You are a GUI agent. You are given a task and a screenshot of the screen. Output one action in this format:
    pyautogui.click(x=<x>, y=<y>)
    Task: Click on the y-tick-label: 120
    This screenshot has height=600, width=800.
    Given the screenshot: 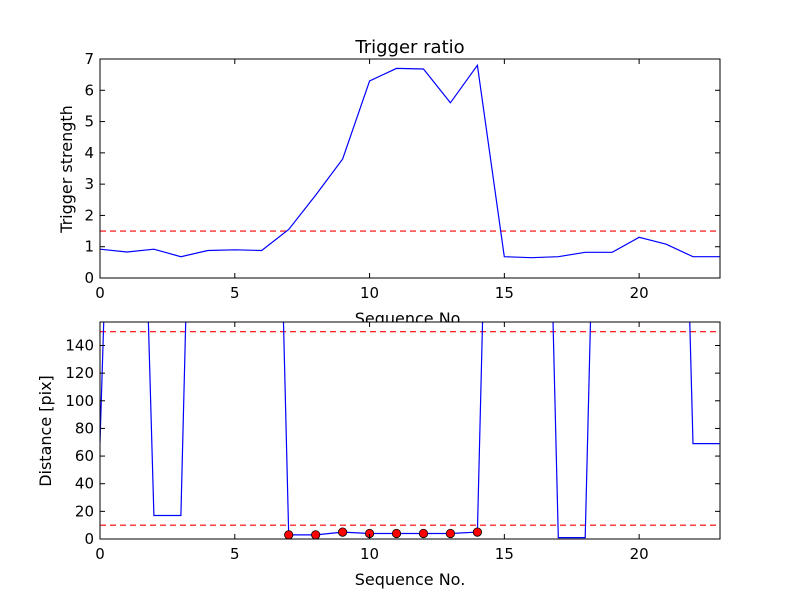 What is the action you would take?
    pyautogui.click(x=79, y=373)
    